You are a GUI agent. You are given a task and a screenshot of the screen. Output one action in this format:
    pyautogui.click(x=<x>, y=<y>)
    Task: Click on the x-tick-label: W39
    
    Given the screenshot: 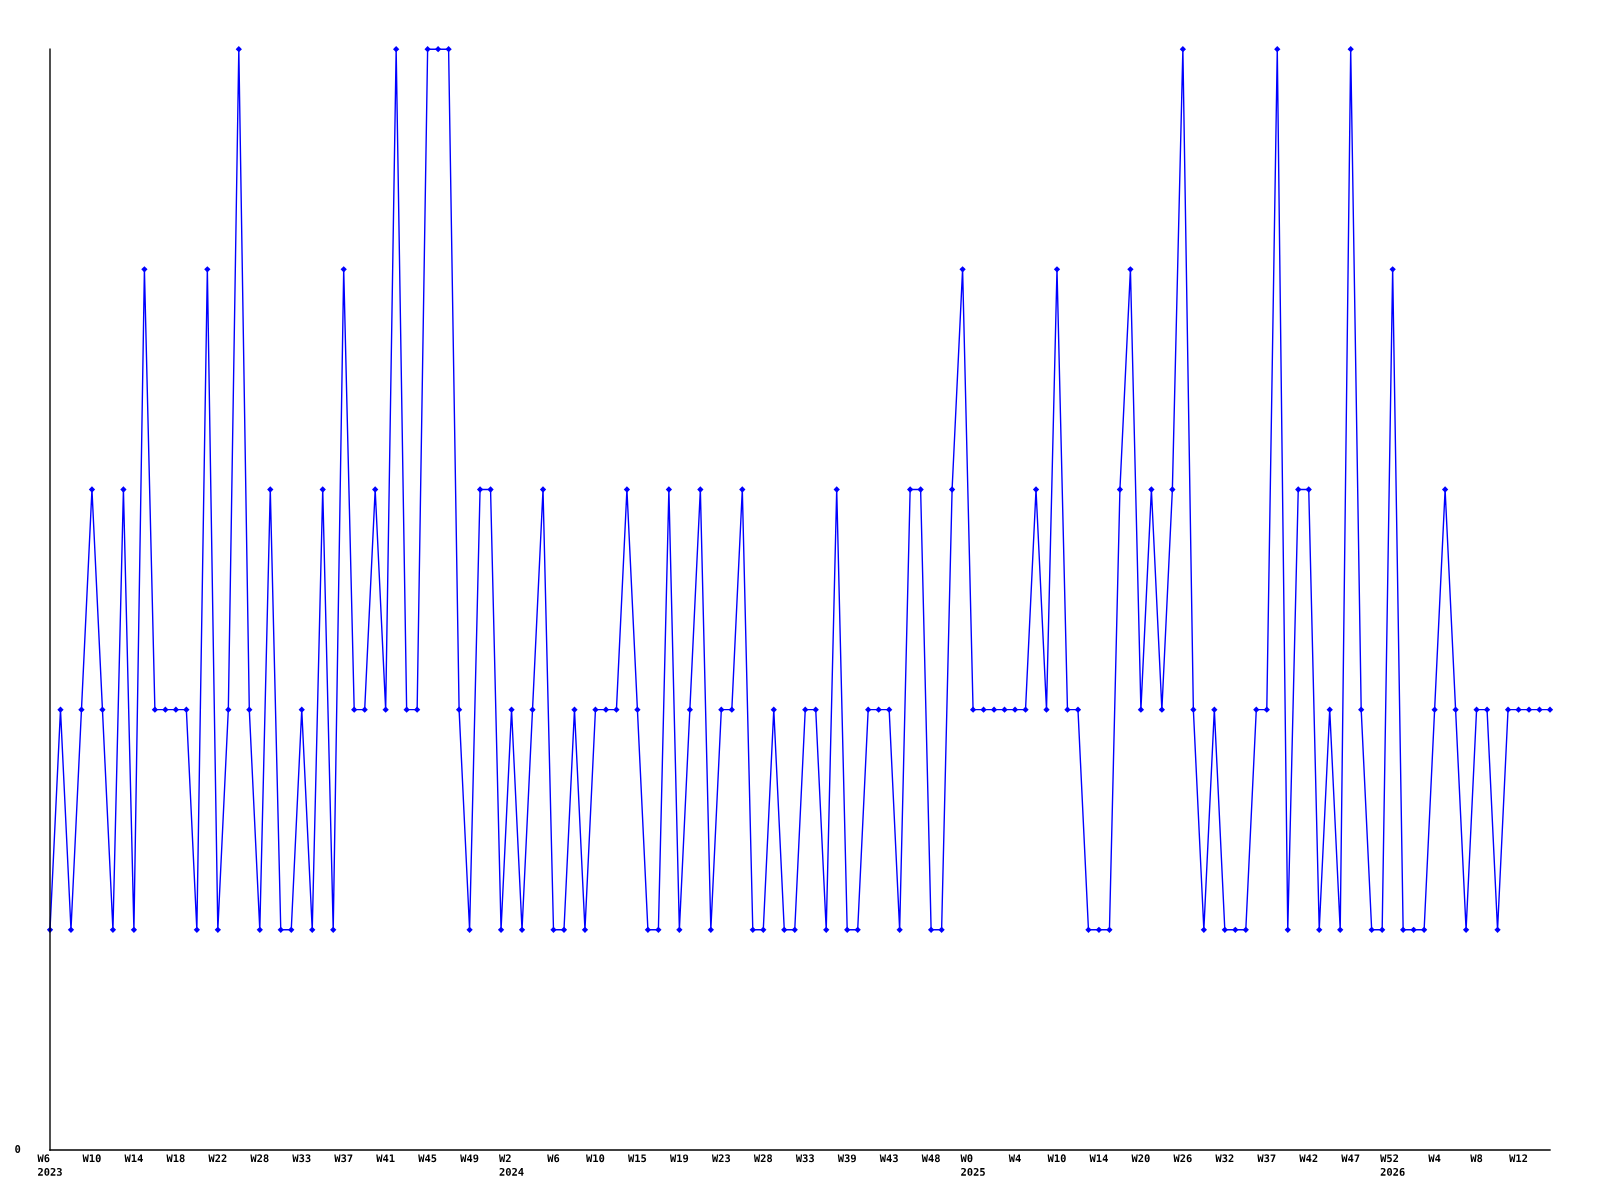 What is the action you would take?
    pyautogui.click(x=846, y=1158)
    